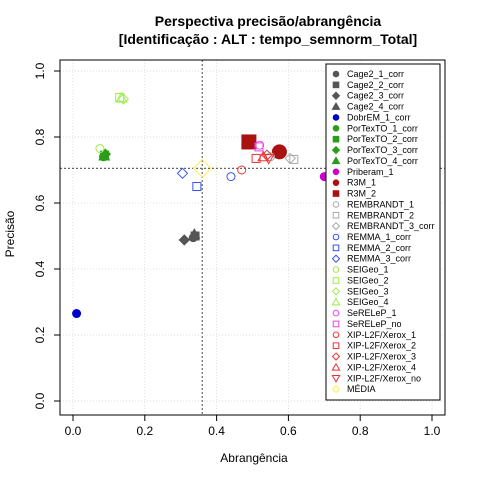 The width and height of the screenshot is (480, 480). I want to click on legend-label: SeRELeP_no, so click(374, 324).